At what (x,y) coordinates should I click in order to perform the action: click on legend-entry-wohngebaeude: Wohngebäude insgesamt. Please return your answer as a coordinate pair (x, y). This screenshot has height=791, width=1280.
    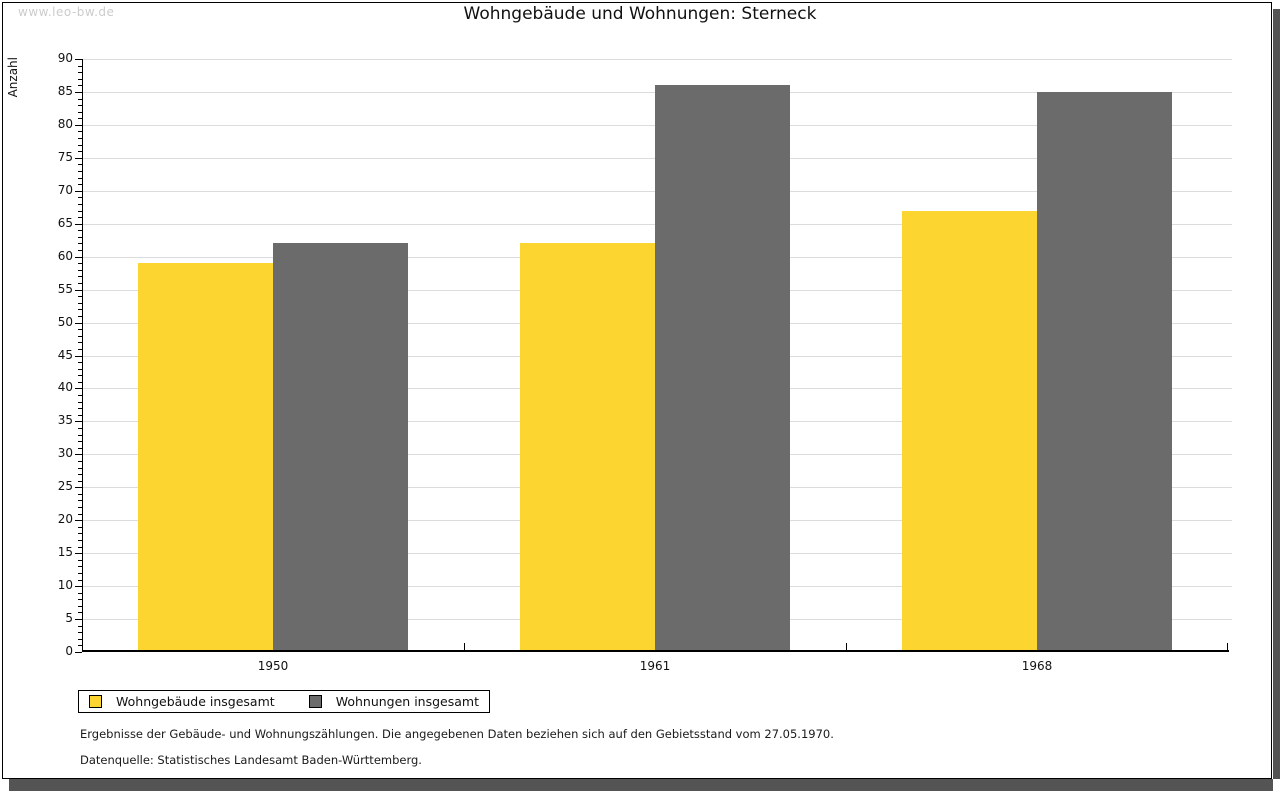
    Looking at the image, I should click on (182, 701).